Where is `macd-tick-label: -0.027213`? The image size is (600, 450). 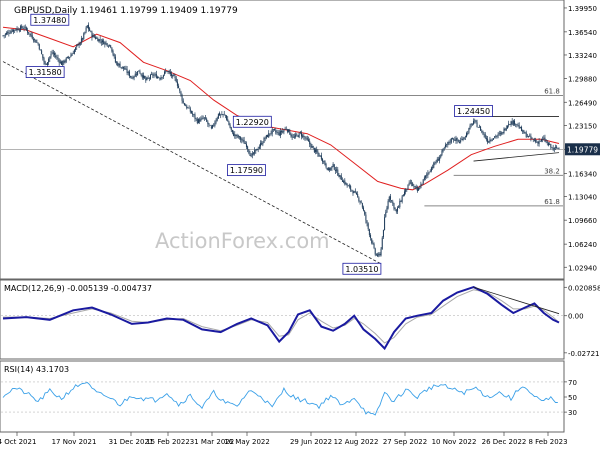 macd-tick-label: -0.027213 is located at coordinates (584, 354).